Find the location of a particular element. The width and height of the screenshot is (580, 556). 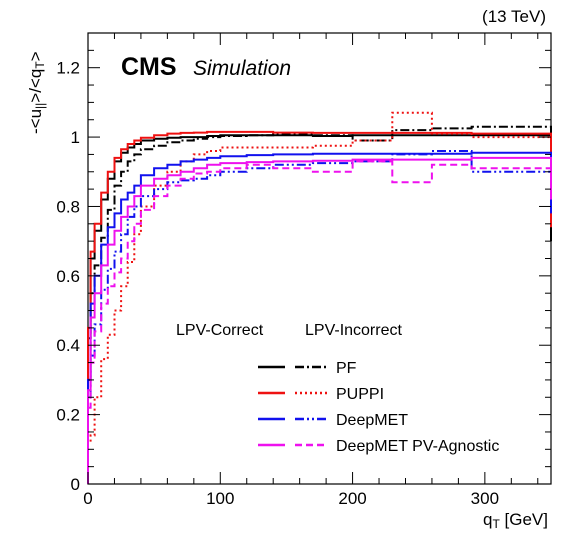

x-tick-label: 300 is located at coordinates (485, 498).